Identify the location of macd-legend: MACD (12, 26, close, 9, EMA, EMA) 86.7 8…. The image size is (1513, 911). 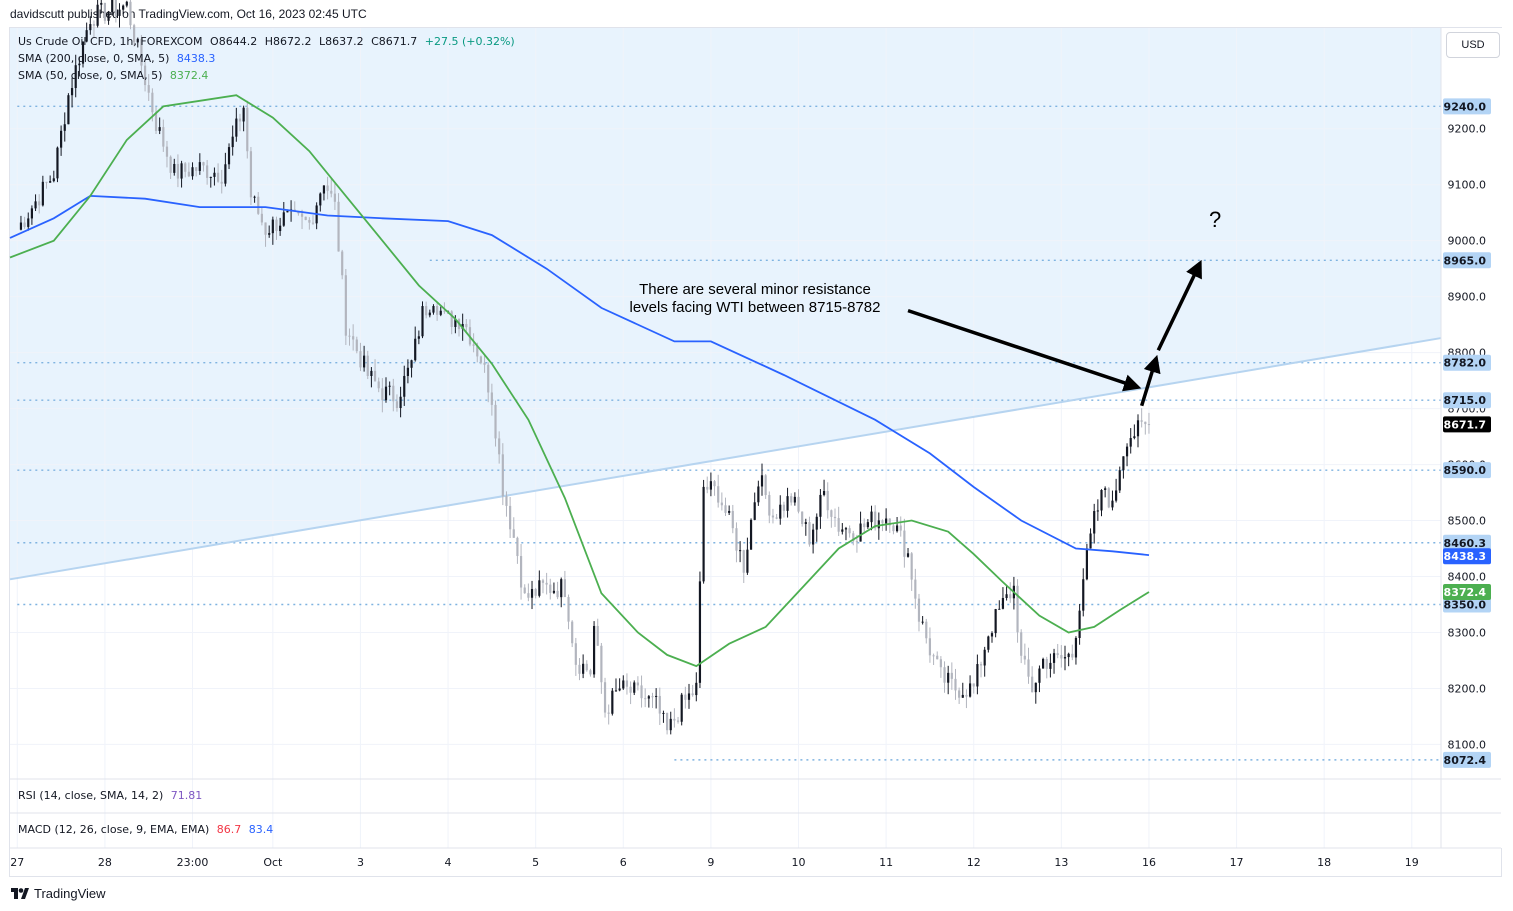
(145, 829).